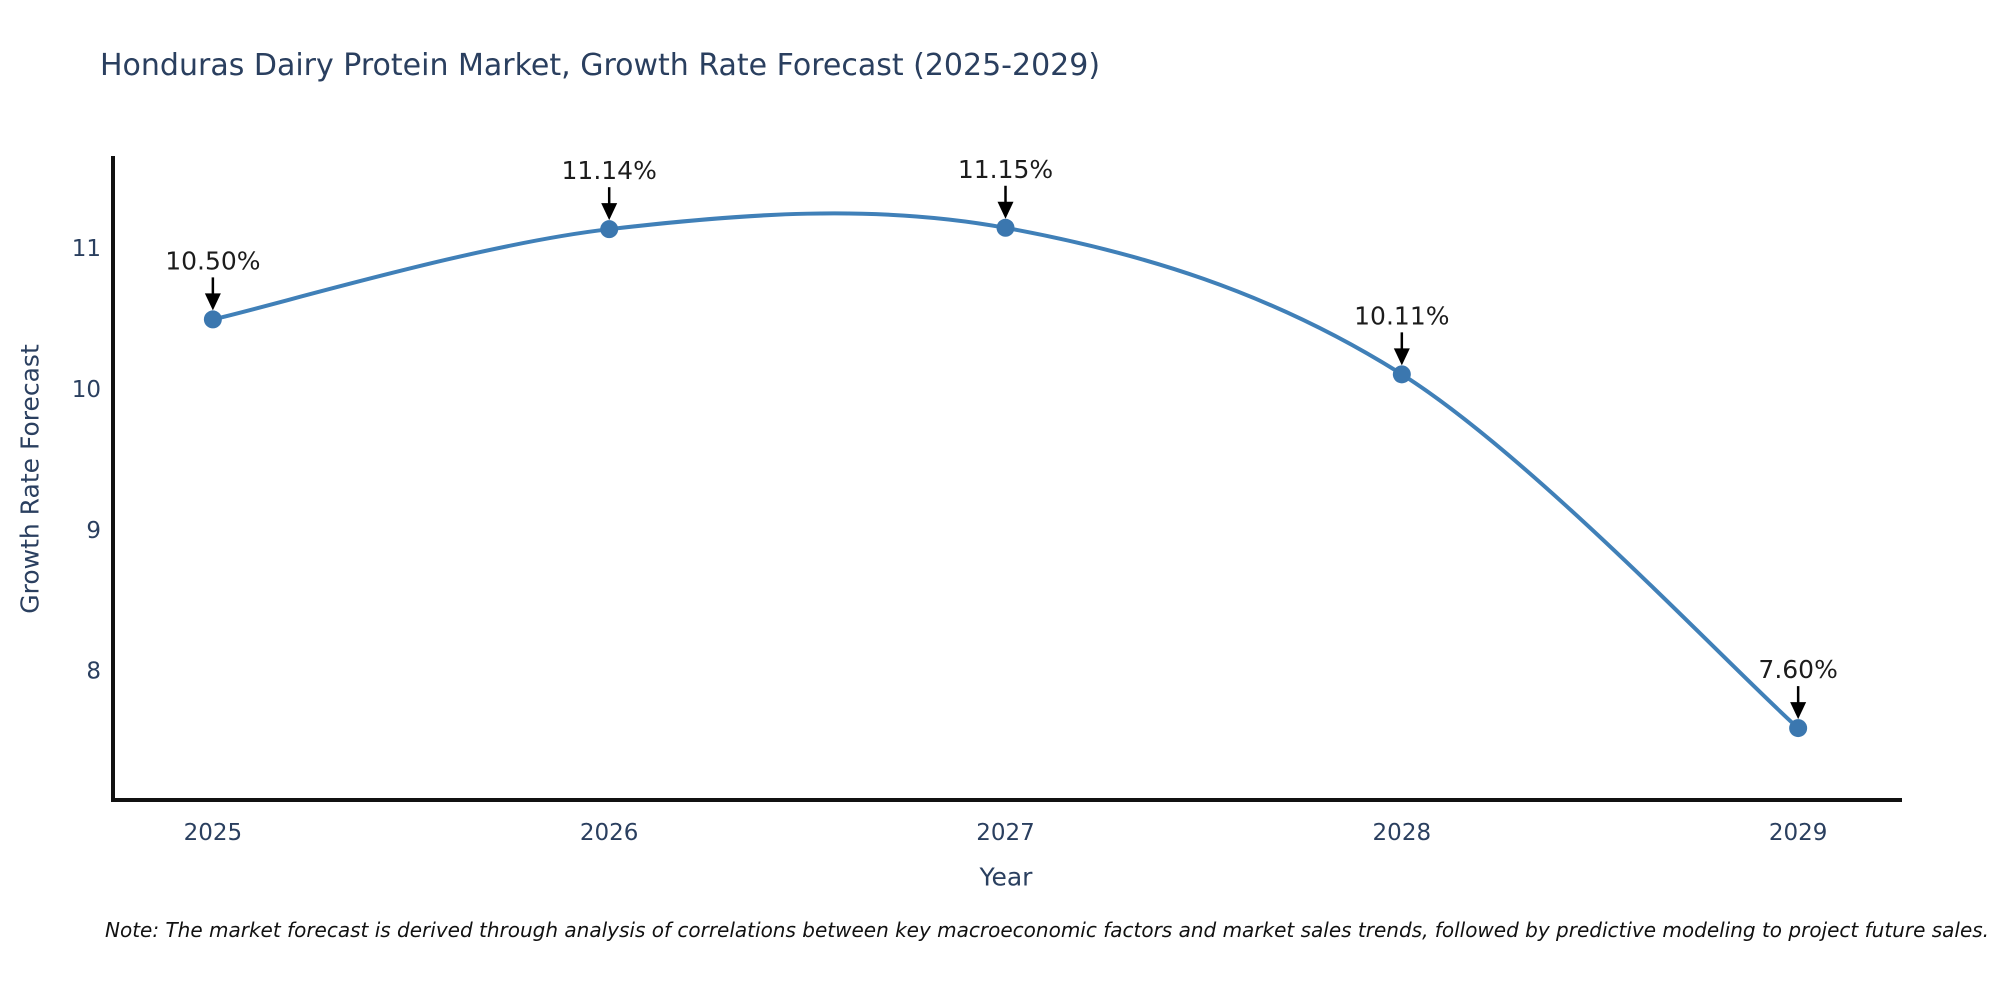  What do you see at coordinates (1005, 169) in the screenshot?
I see `annotation-label-2027: 11.15%` at bounding box center [1005, 169].